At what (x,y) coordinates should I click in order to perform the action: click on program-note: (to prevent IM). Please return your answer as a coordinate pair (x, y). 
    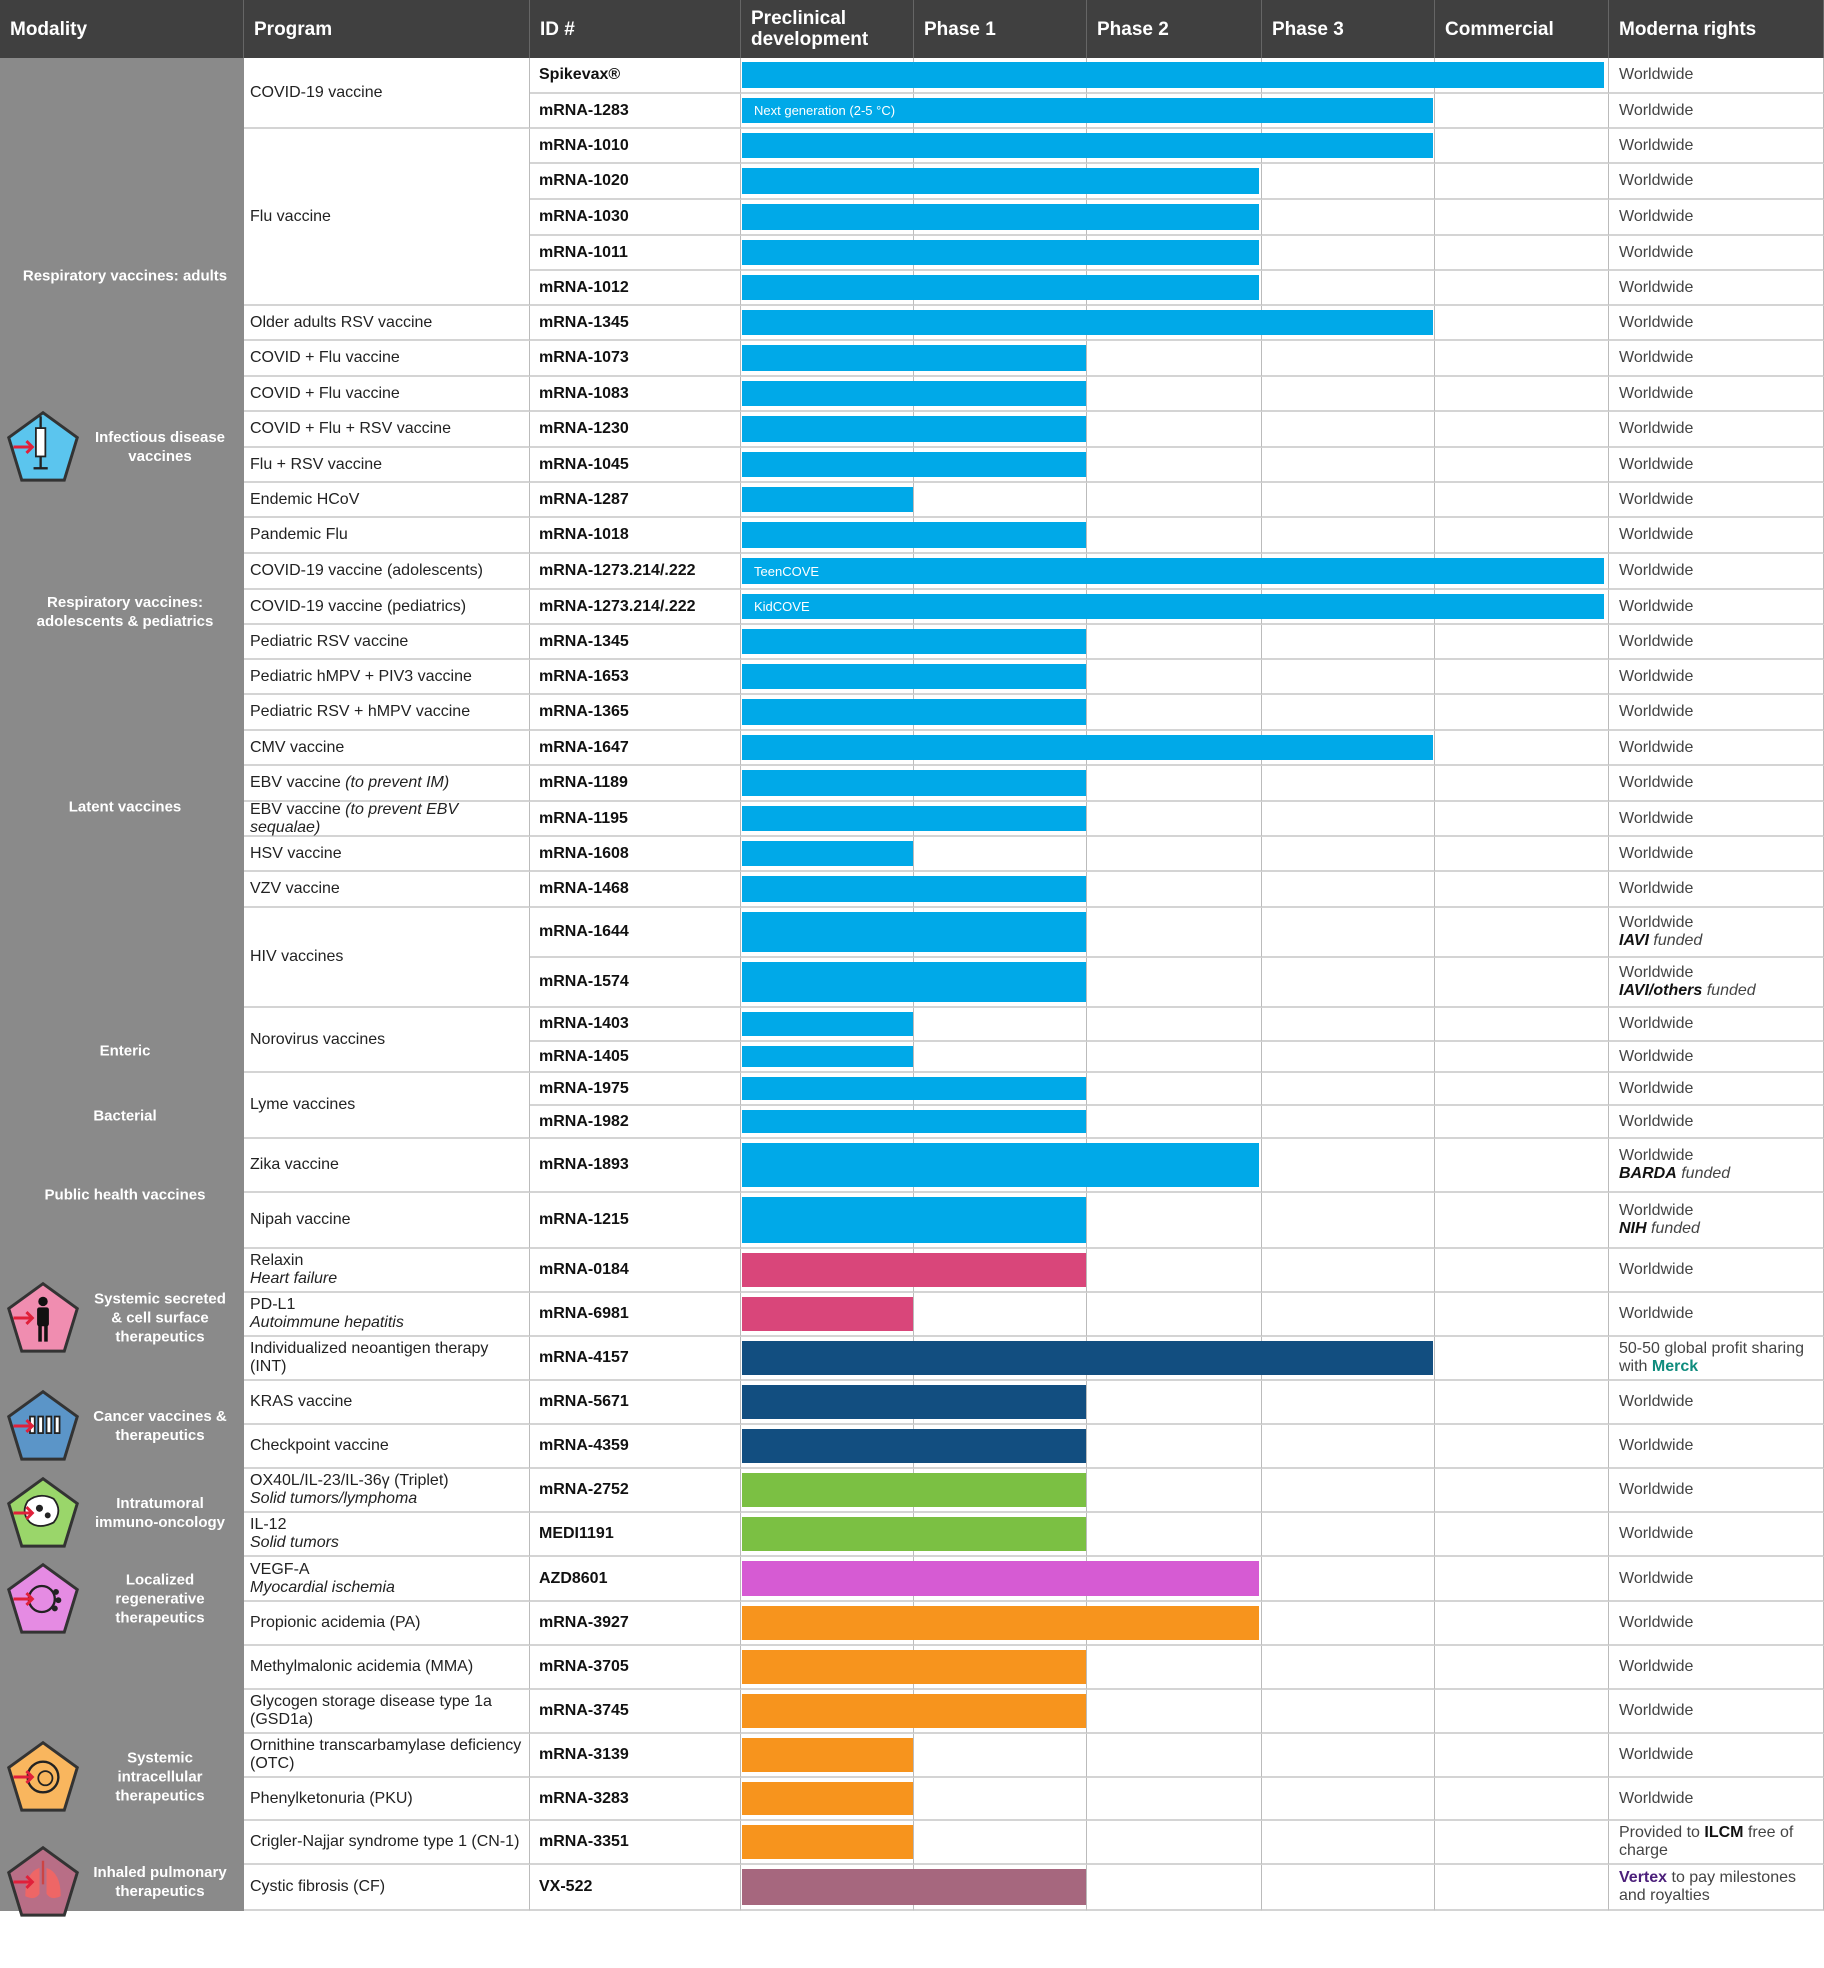
    Looking at the image, I should click on (397, 782).